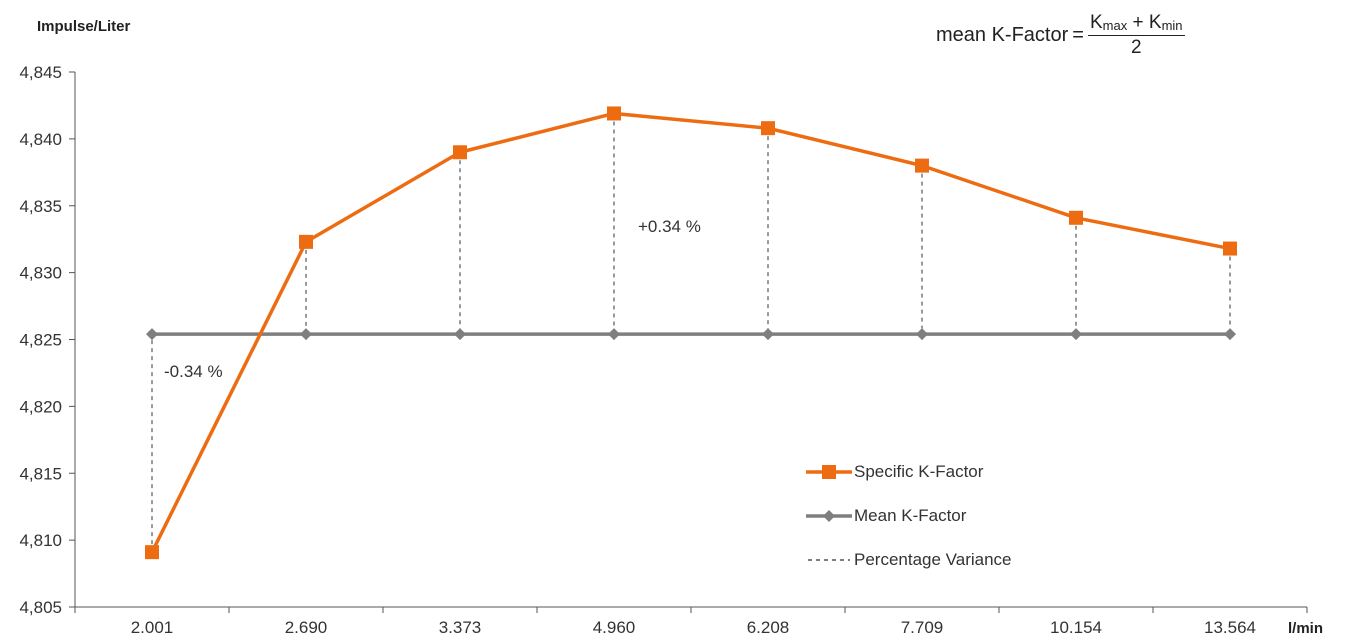  Describe the element at coordinates (40, 273) in the screenshot. I see `y-tick-label: 4,830` at that location.